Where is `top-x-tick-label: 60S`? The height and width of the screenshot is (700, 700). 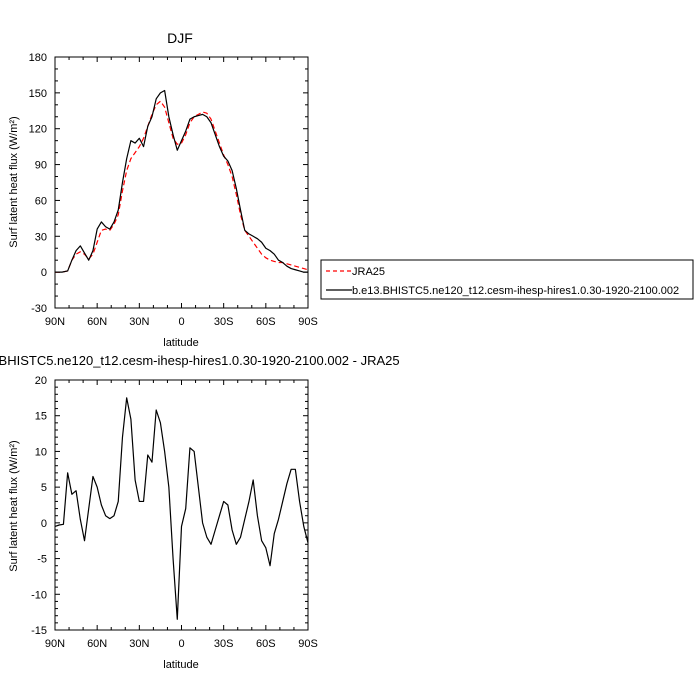 top-x-tick-label: 60S is located at coordinates (266, 322).